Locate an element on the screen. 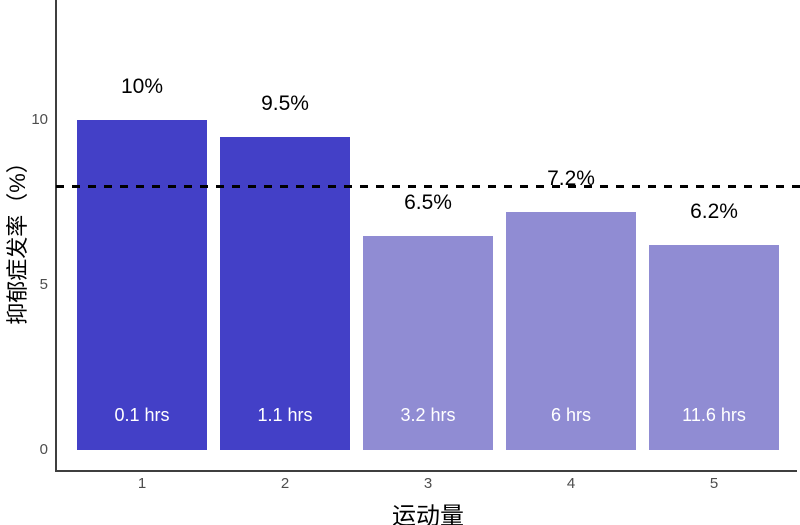  reference-dashed-line is located at coordinates (428, 186).